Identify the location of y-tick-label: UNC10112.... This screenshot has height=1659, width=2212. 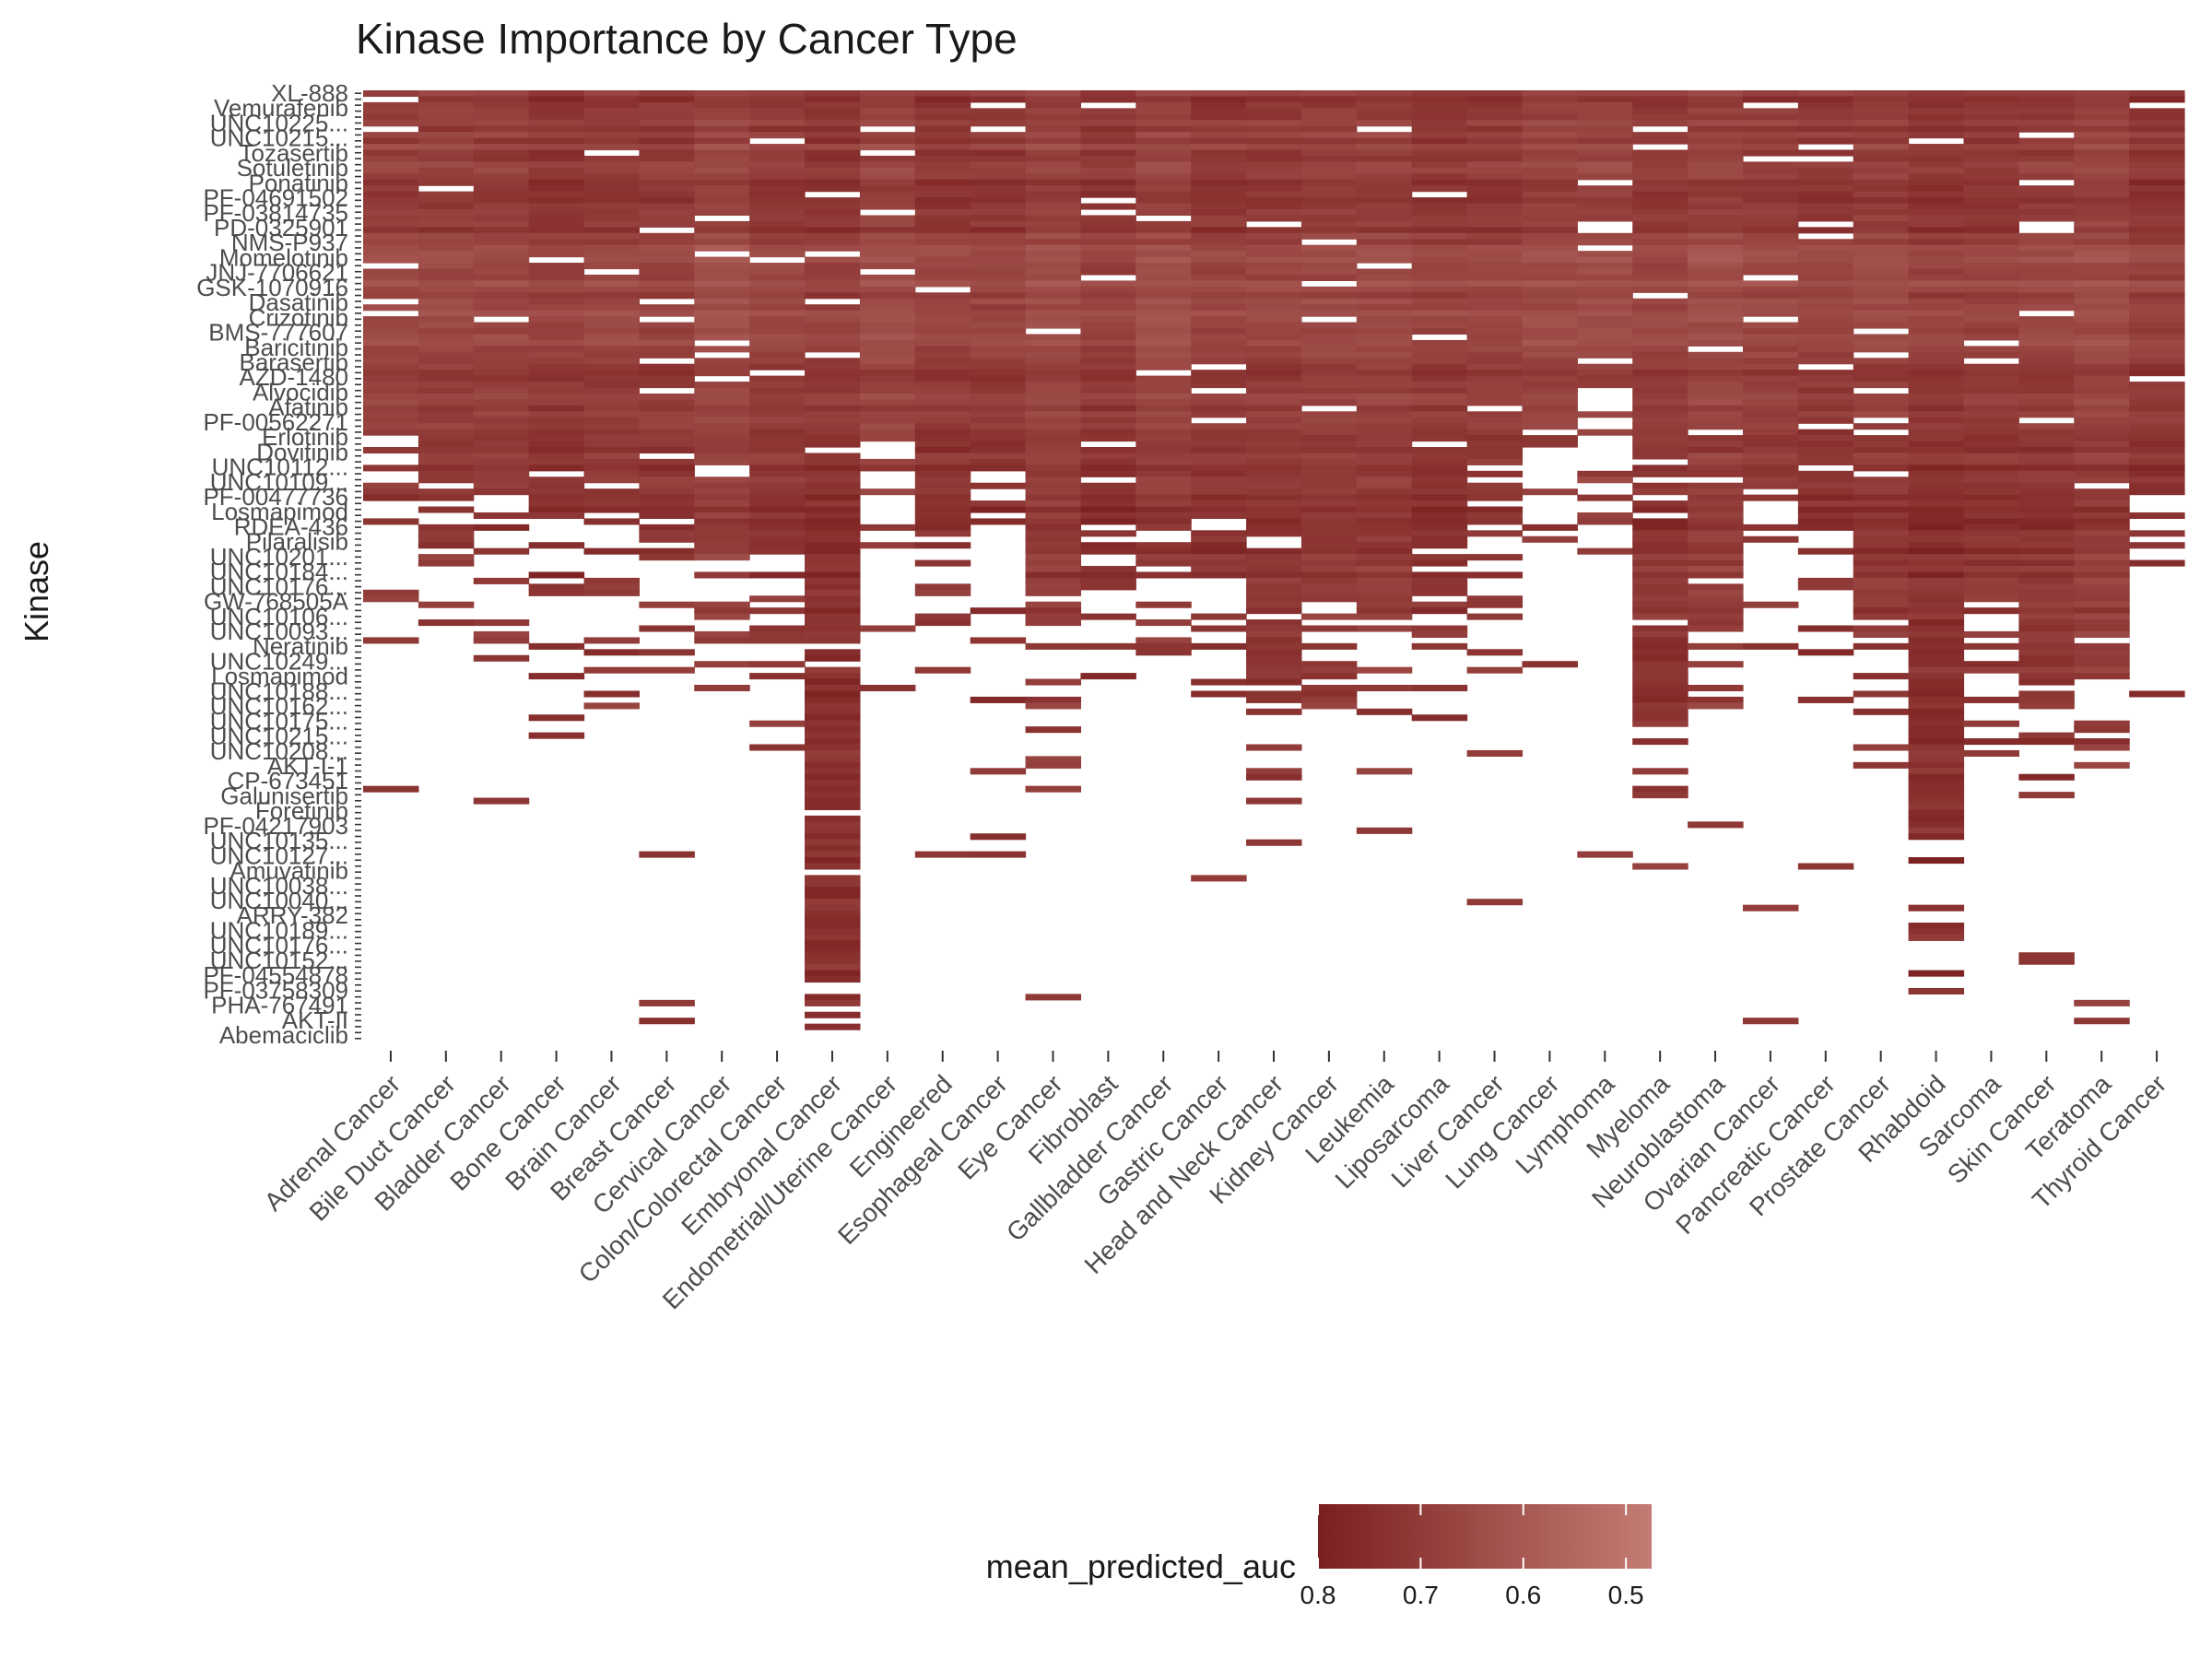
(280, 467).